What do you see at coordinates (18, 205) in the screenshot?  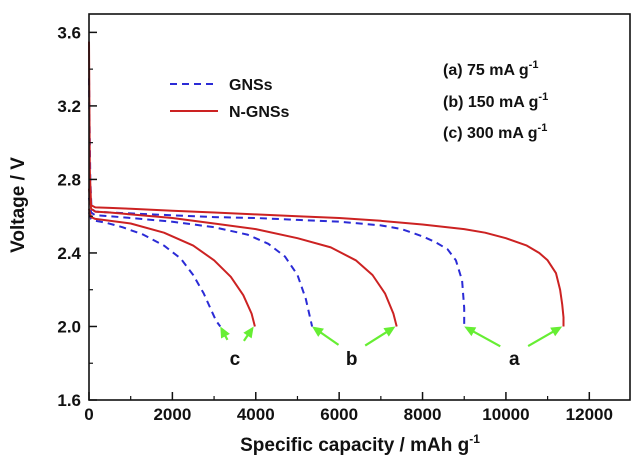 I see `y-axis-label: Voltage / V` at bounding box center [18, 205].